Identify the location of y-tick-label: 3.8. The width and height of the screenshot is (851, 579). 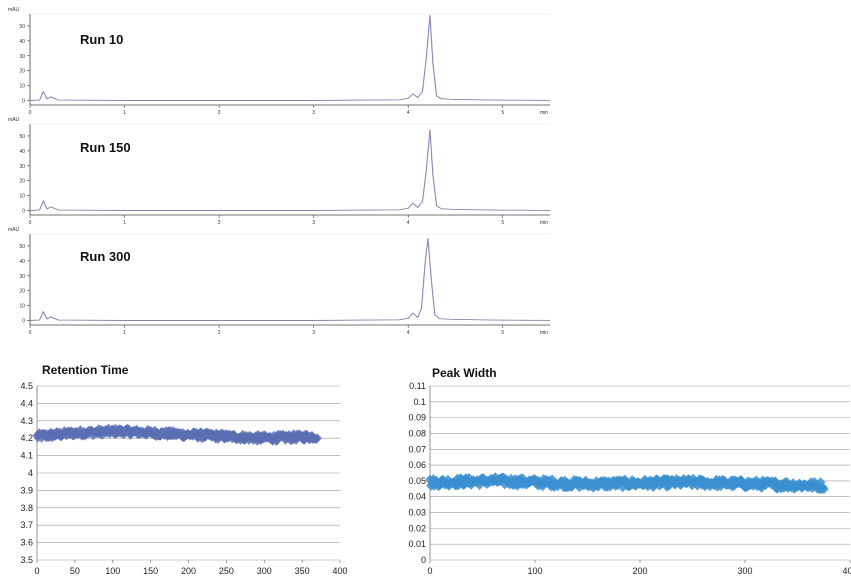
(26, 508).